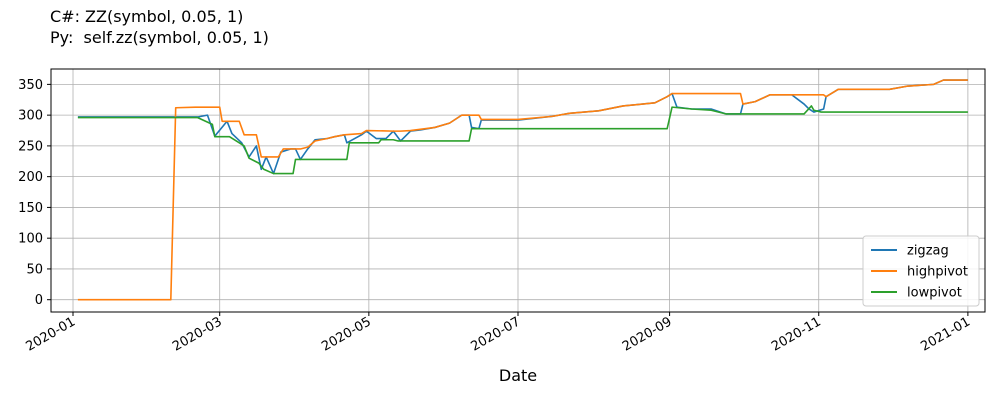  Describe the element at coordinates (945, 334) in the screenshot. I see `x-tick-label: 2021-01` at that location.